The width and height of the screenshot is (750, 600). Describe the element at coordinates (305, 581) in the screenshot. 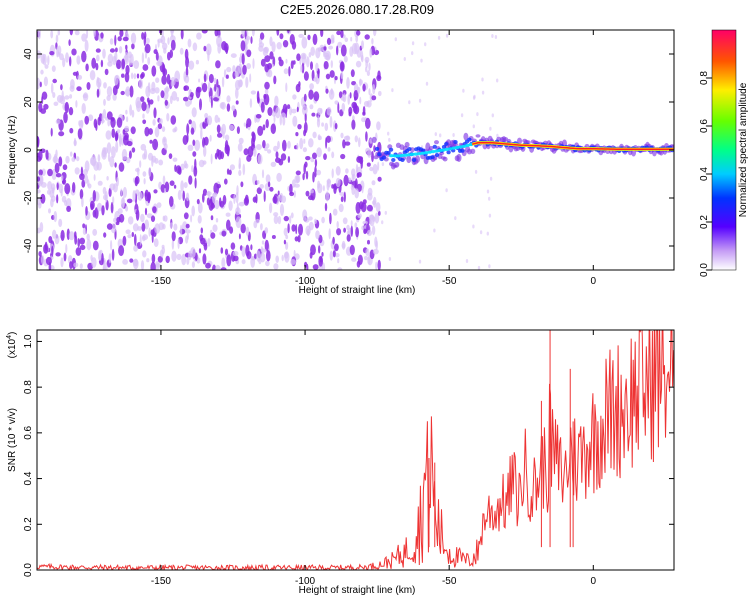

I see `x-tick-label: -100` at that location.